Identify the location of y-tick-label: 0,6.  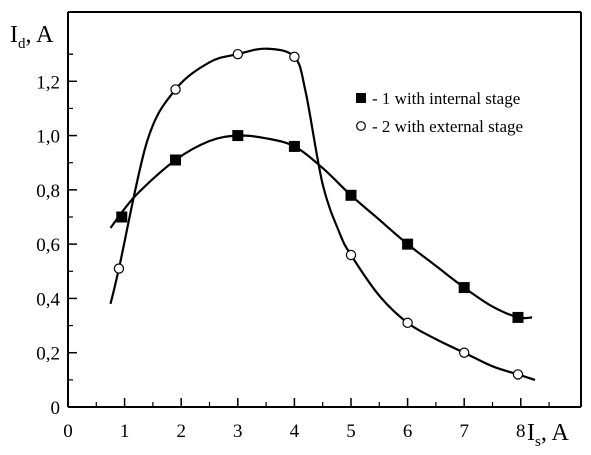
(48, 245).